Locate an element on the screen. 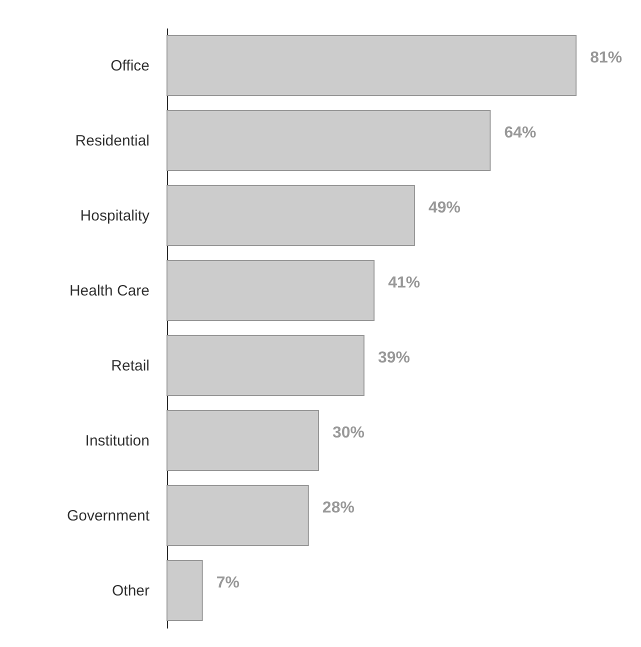 This screenshot has height=647, width=641. y-tick-label: Residential is located at coordinates (112, 141).